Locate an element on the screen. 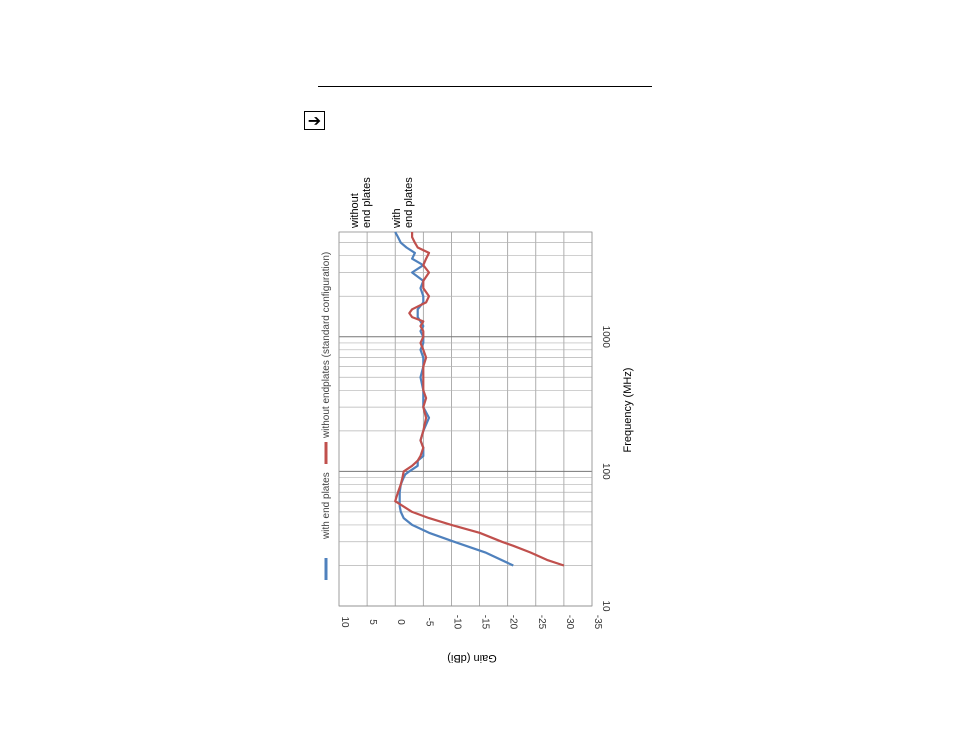 The image size is (954, 737). x-axis-title: Frequency (MHz) is located at coordinates (628, 410).